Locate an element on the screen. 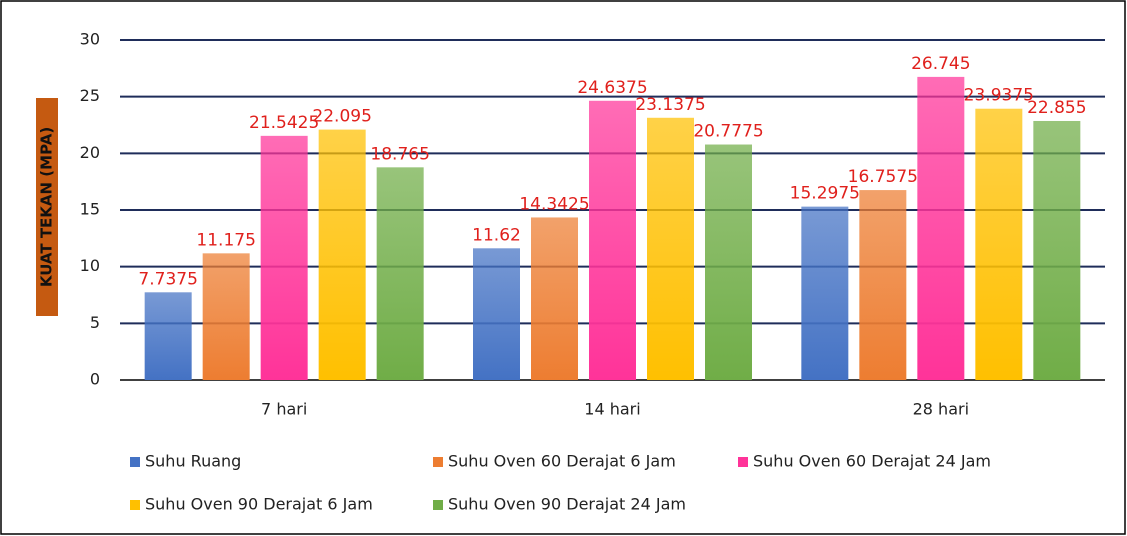 Image resolution: width=1127 pixels, height=536 pixels. data-label: 21.5425 is located at coordinates (284, 123).